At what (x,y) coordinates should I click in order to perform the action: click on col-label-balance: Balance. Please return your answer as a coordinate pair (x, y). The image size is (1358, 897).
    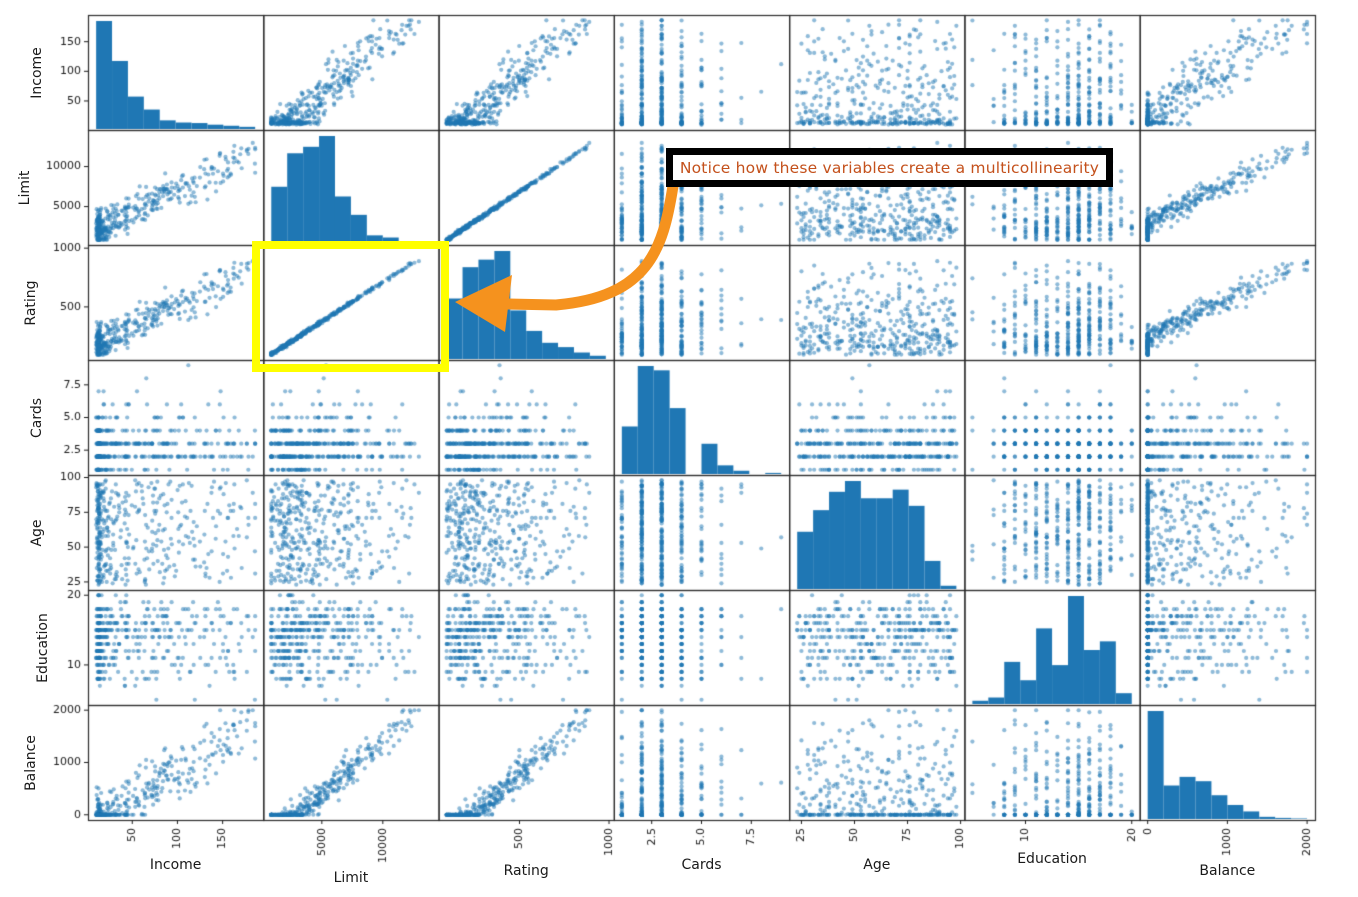
    Looking at the image, I should click on (1227, 871).